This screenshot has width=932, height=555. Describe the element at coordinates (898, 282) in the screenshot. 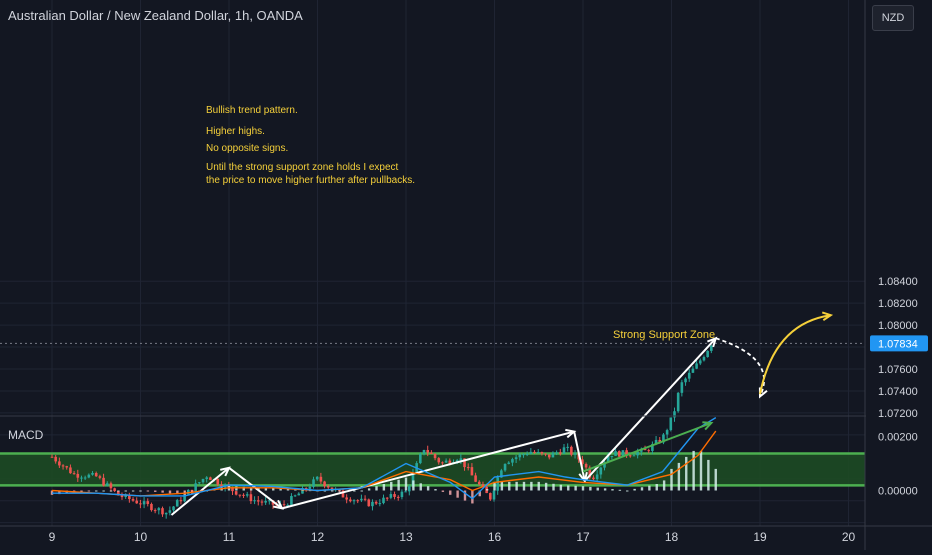

I see `price-tick-label: 1.08400` at that location.